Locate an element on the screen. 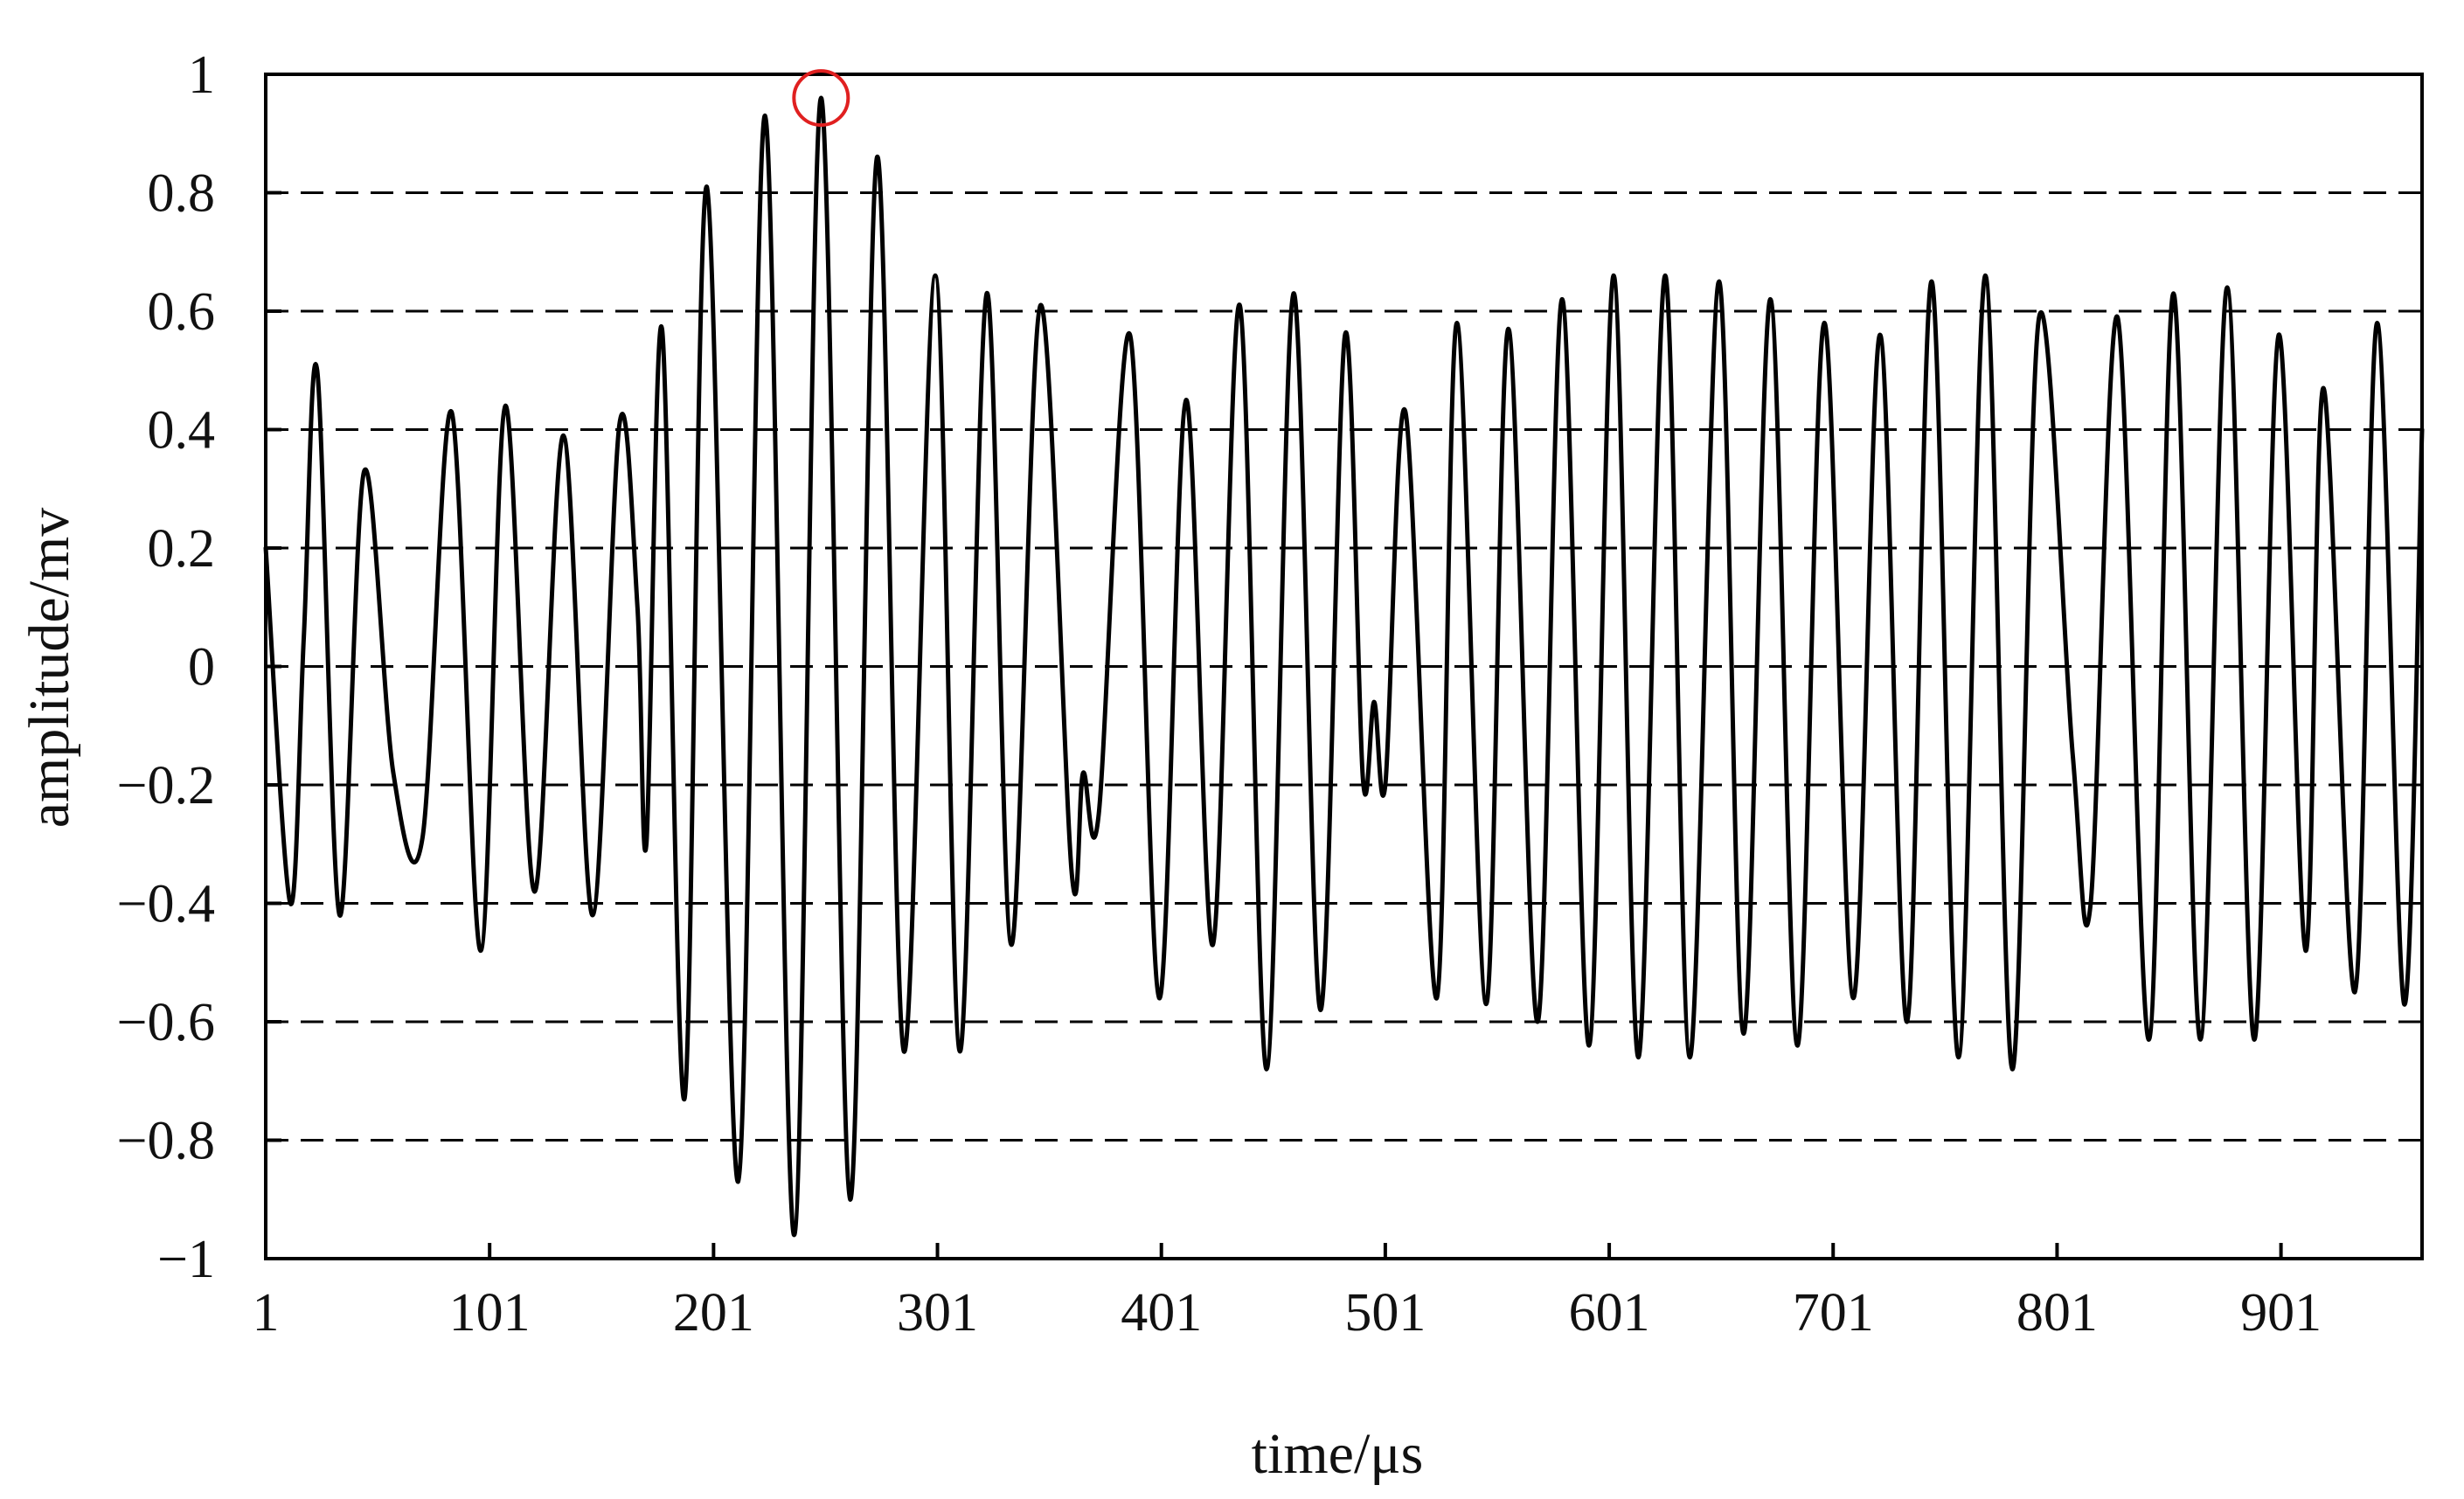 The height and width of the screenshot is (1499, 2464). y-tick-label: −1 is located at coordinates (186, 1259).